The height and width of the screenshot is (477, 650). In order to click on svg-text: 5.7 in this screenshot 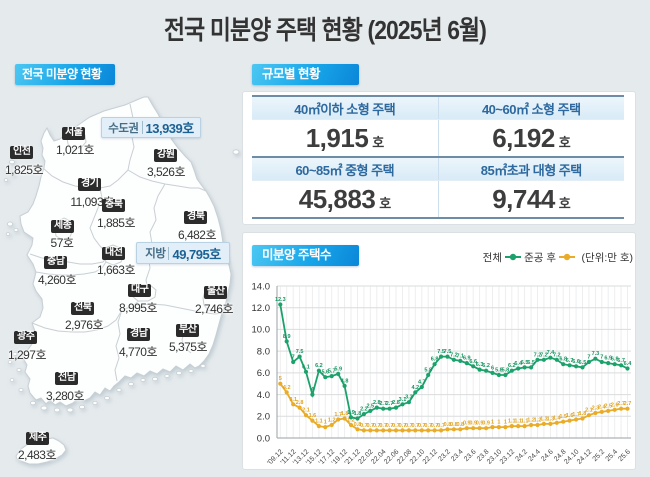, I will do `click(332, 372)`.